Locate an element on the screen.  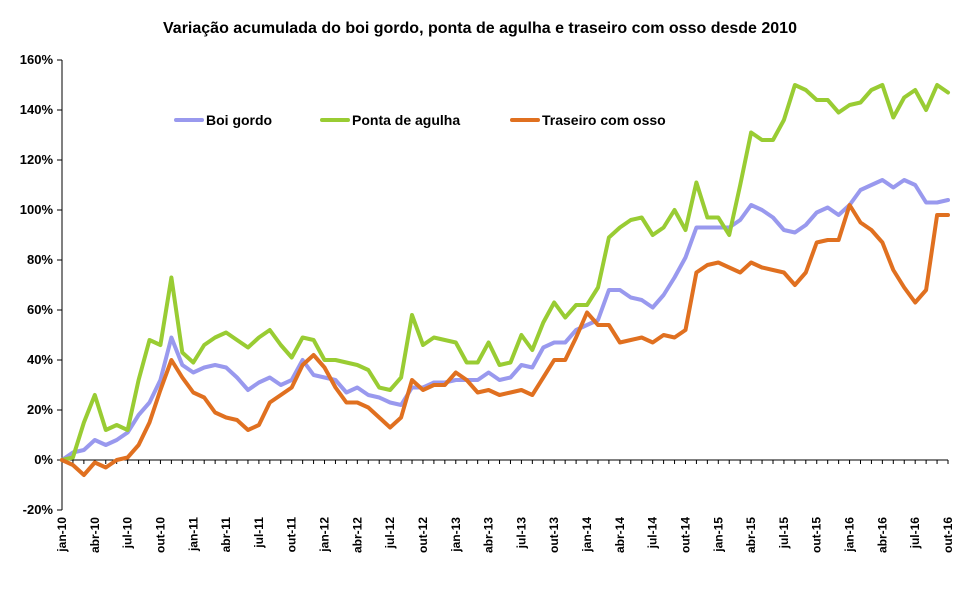
x-tick-label: jul-15 is located at coordinates (784, 533).